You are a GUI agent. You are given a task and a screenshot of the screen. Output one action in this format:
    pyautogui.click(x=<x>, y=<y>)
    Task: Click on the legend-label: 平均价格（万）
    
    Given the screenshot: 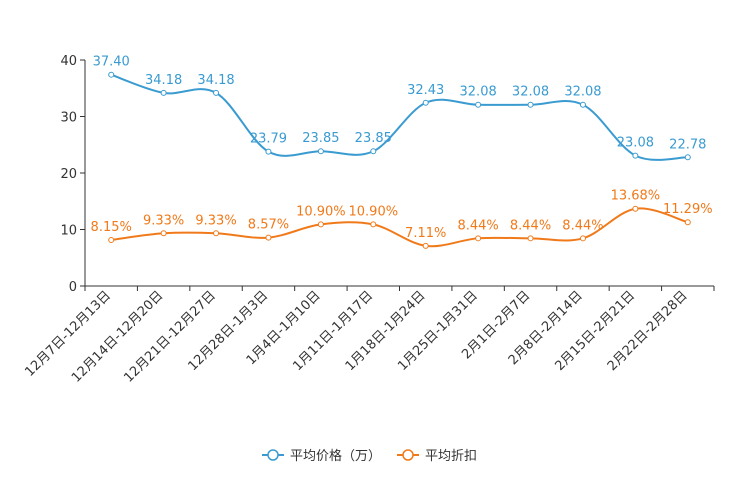 What is the action you would take?
    pyautogui.click(x=335, y=456)
    